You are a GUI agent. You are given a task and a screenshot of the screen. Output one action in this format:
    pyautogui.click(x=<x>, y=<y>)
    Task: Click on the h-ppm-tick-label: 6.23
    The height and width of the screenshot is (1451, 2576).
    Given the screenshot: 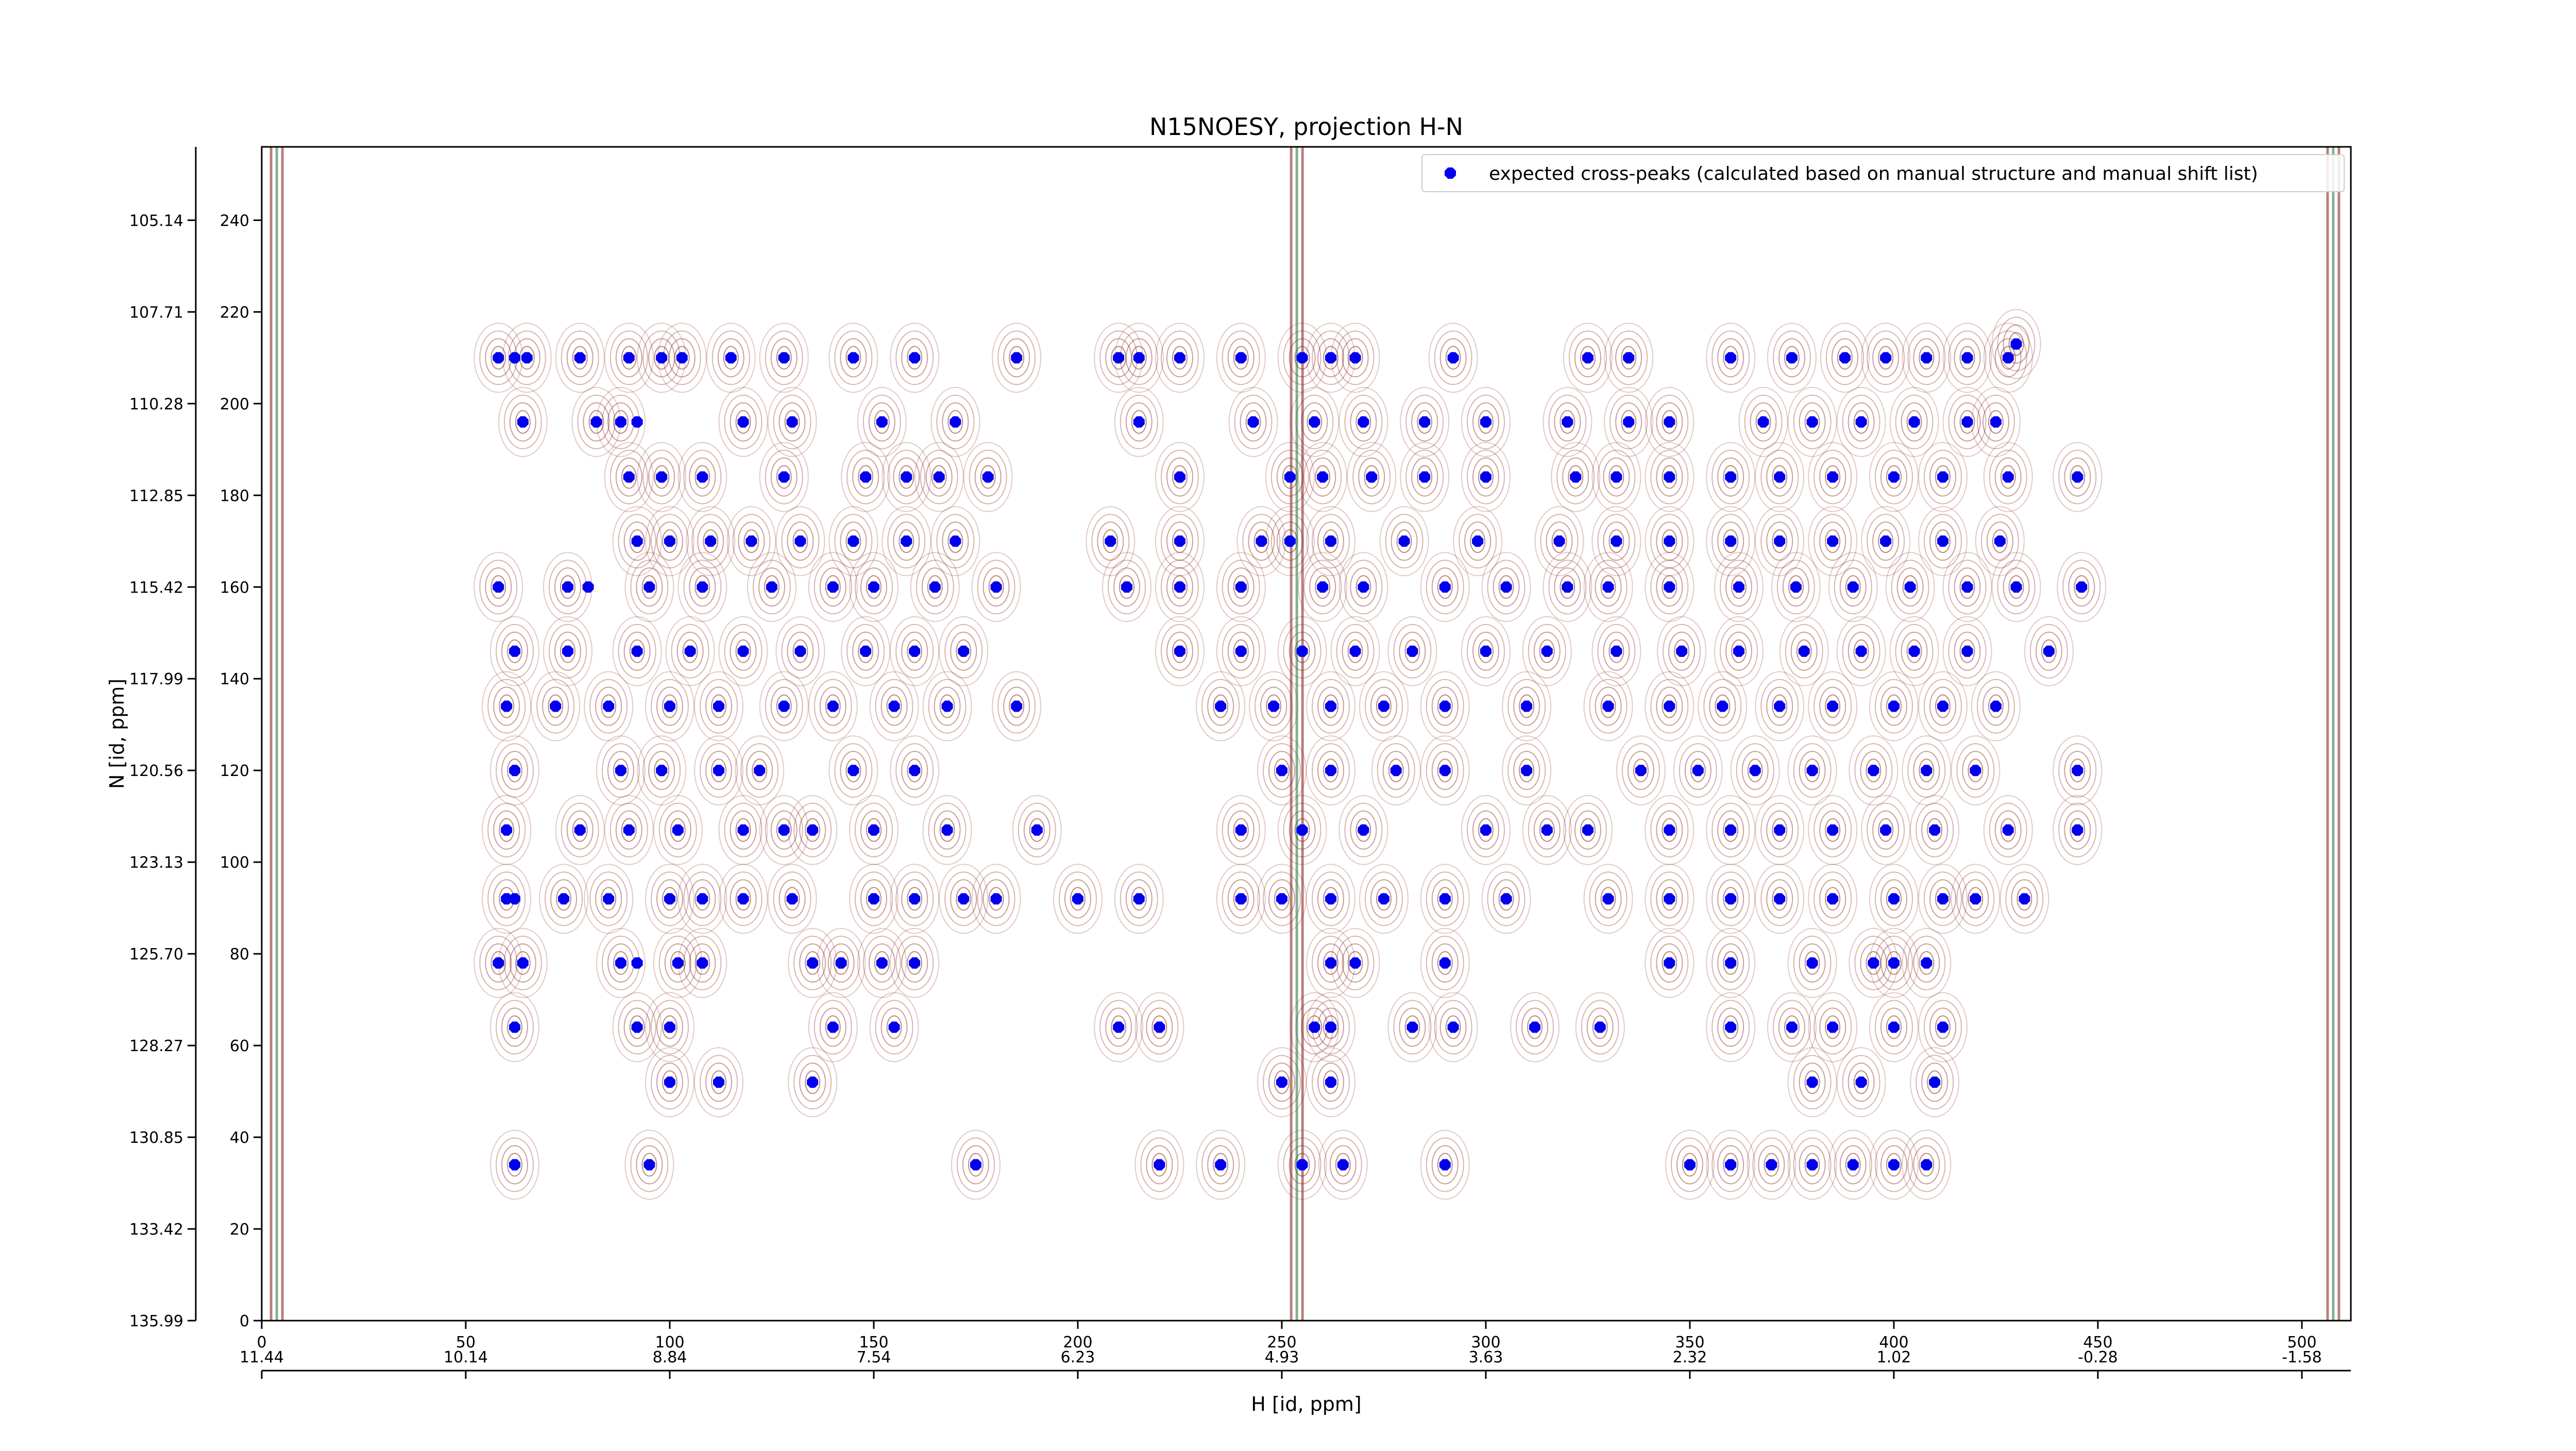 What is the action you would take?
    pyautogui.click(x=1078, y=1357)
    